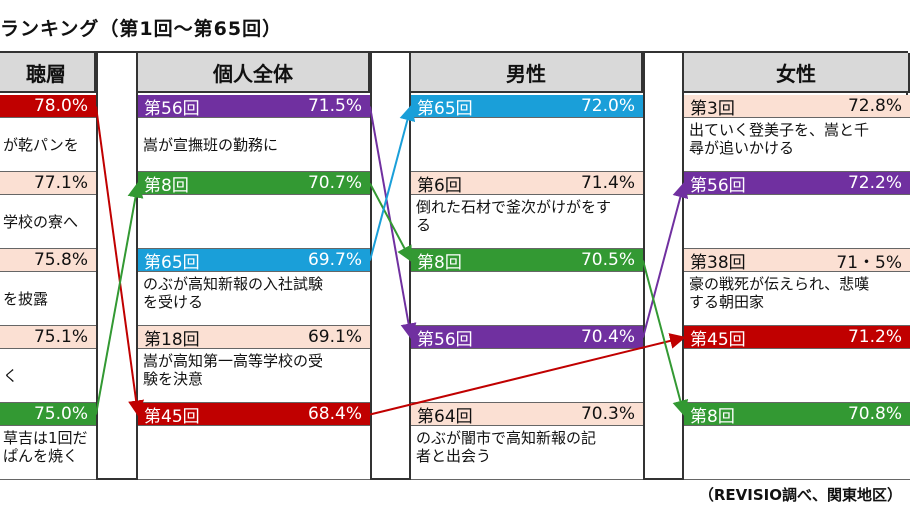  What do you see at coordinates (60, 183) in the screenshot?
I see `rating-value: 77.1%` at bounding box center [60, 183].